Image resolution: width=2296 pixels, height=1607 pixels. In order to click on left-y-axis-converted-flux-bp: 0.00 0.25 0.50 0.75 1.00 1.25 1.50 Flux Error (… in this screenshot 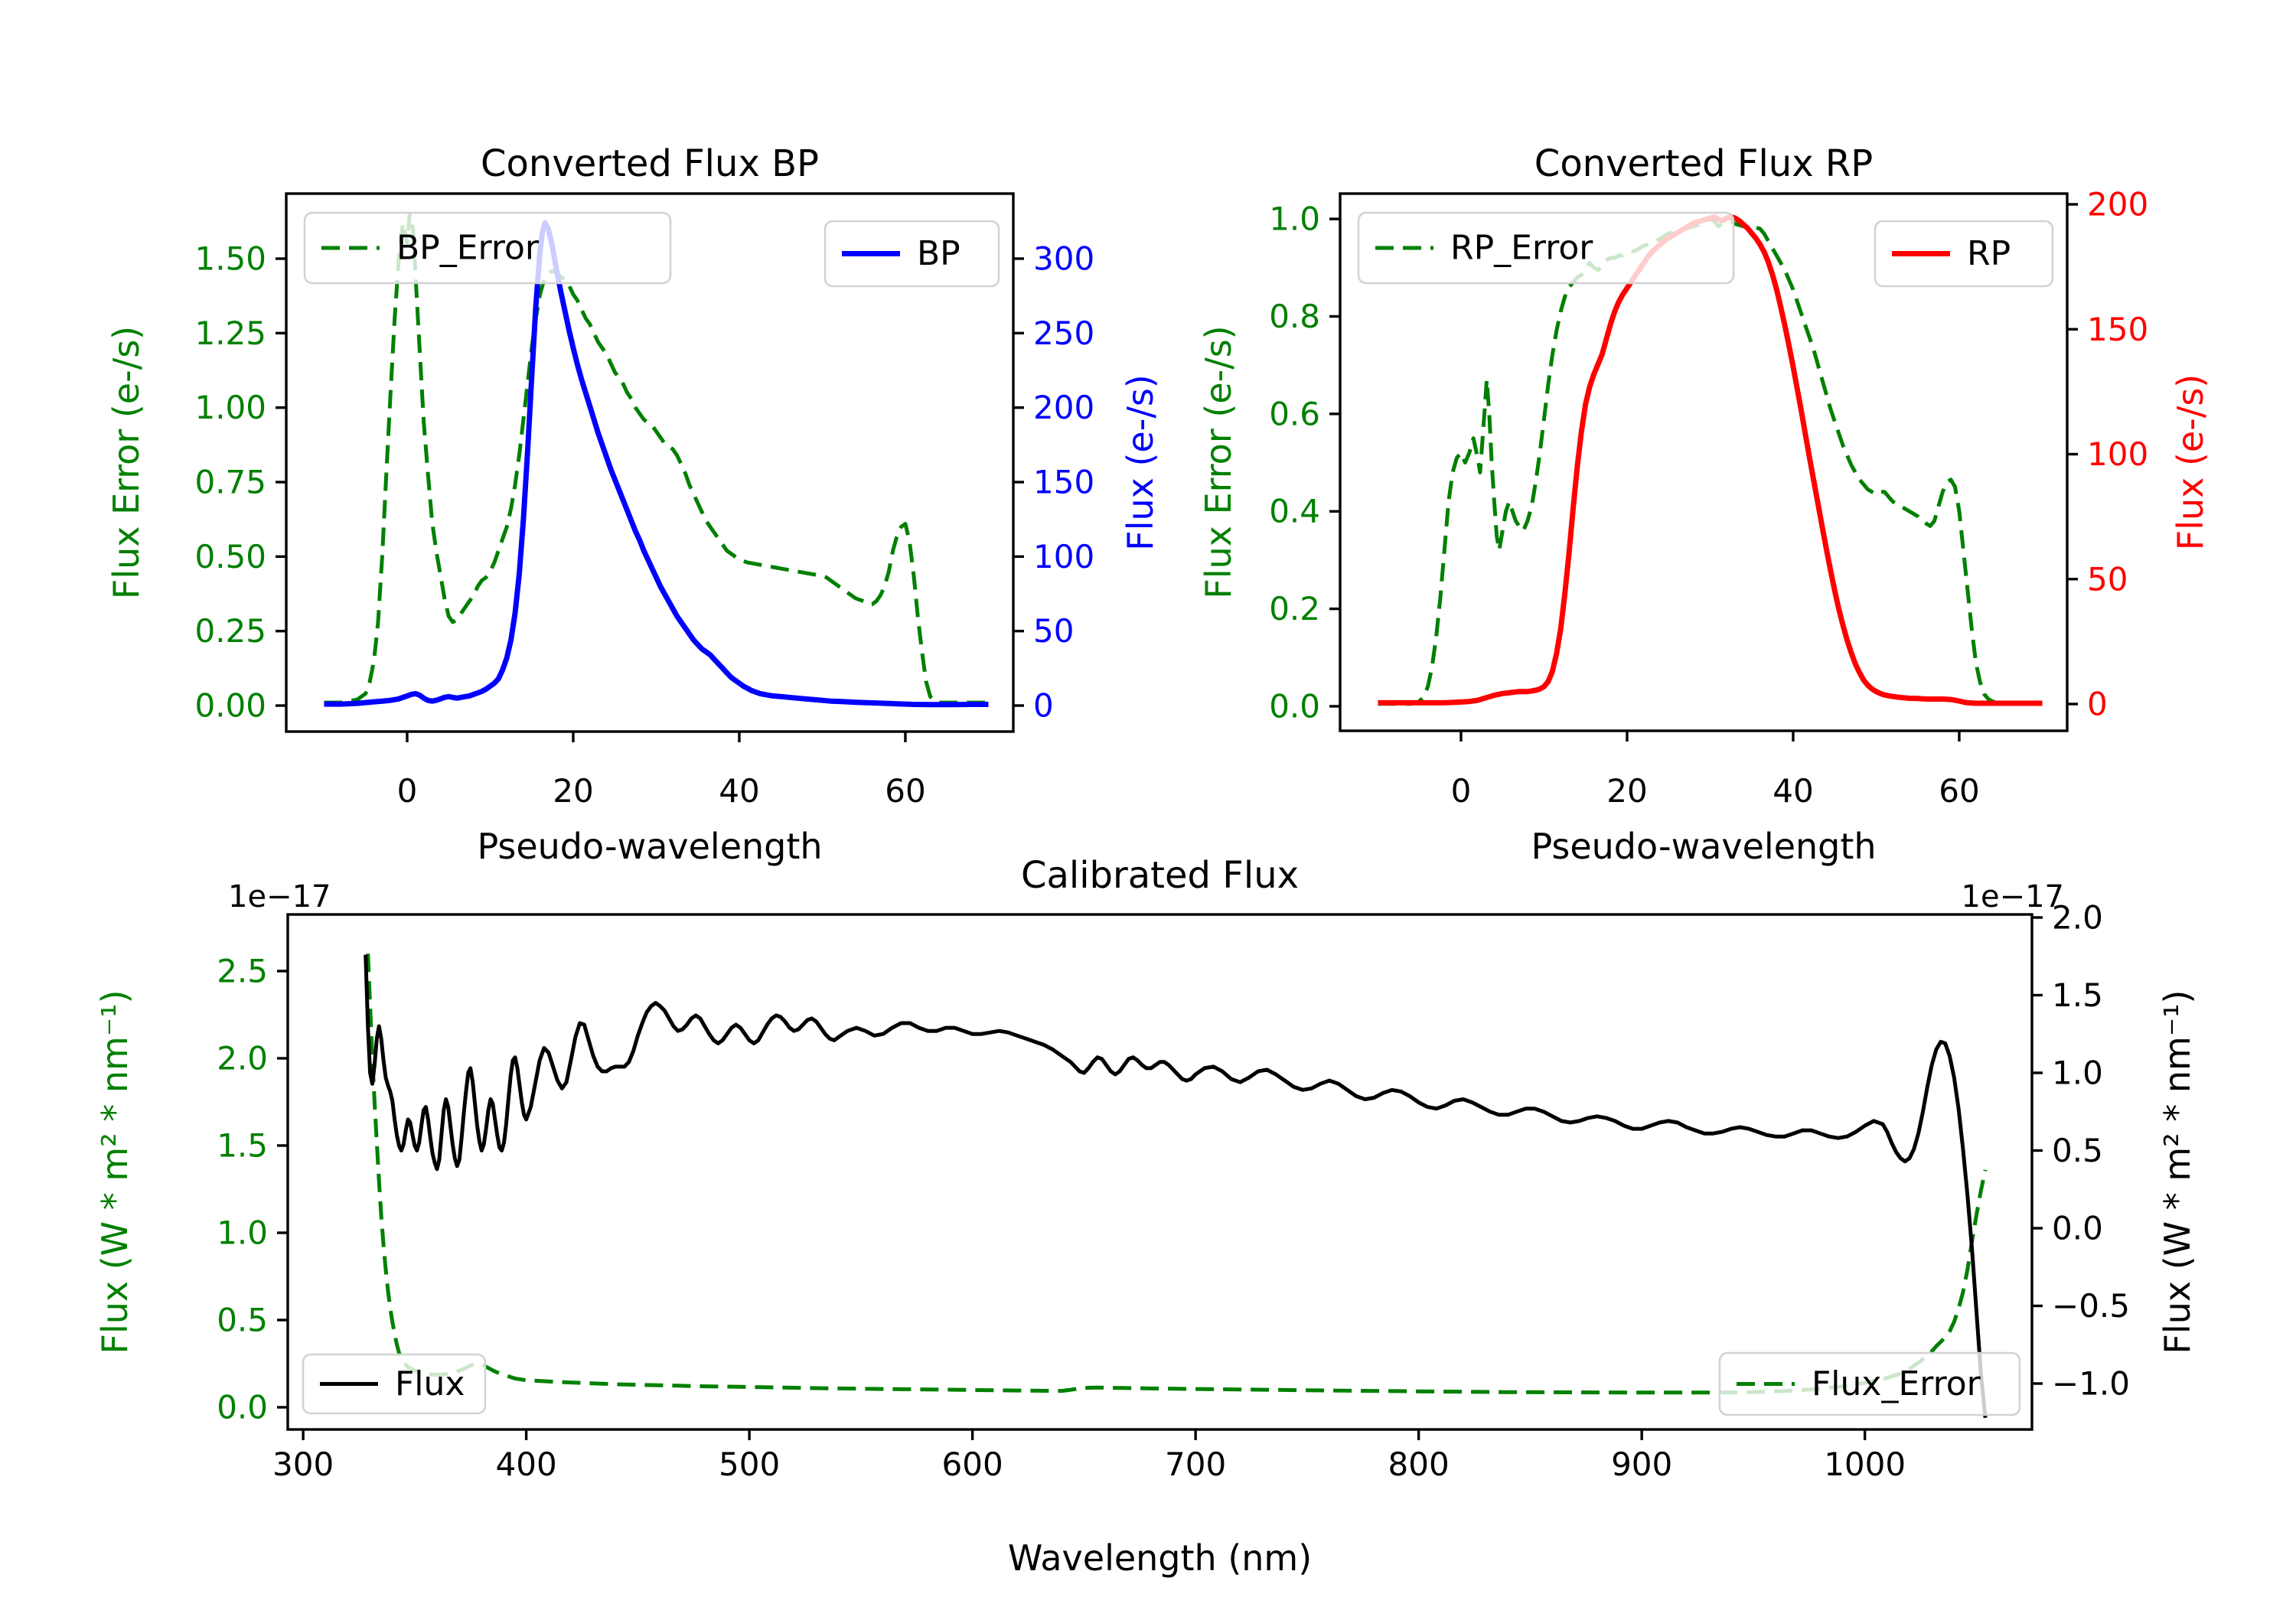, I will do `click(196, 482)`.